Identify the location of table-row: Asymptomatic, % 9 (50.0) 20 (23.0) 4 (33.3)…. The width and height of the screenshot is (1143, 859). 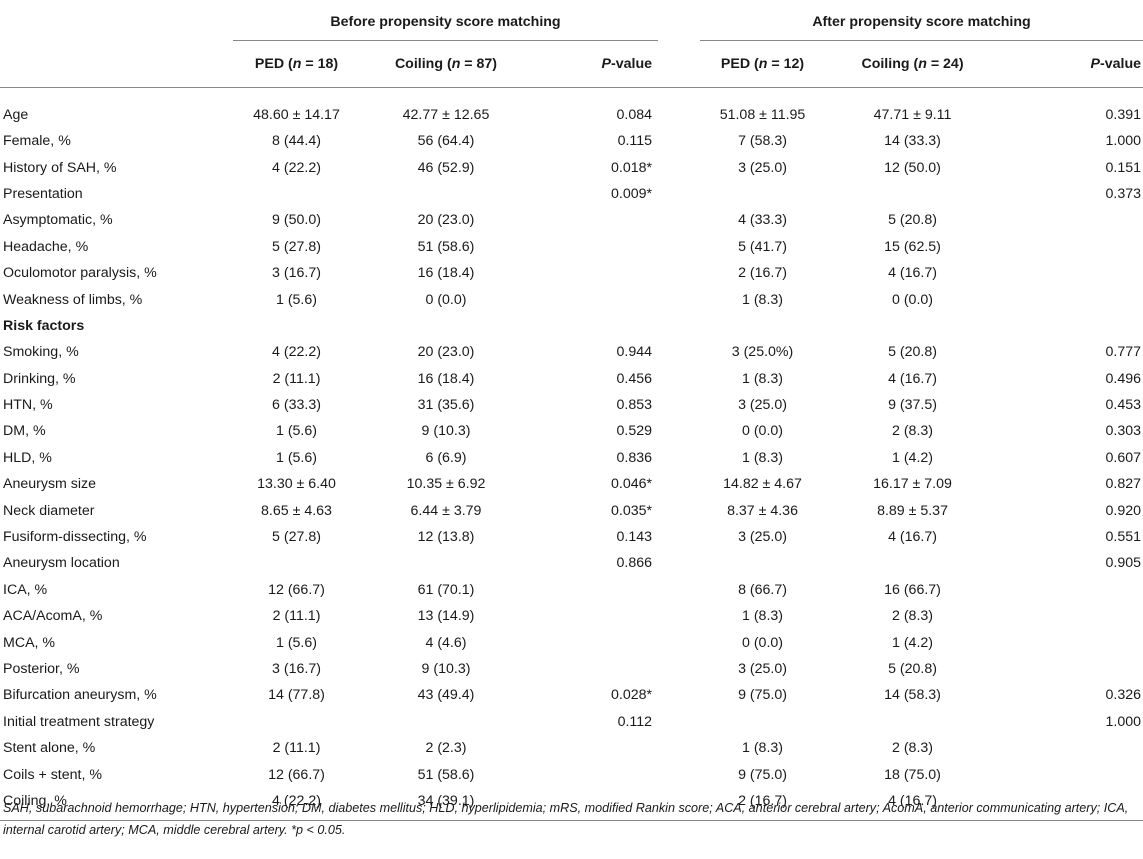
(571, 220).